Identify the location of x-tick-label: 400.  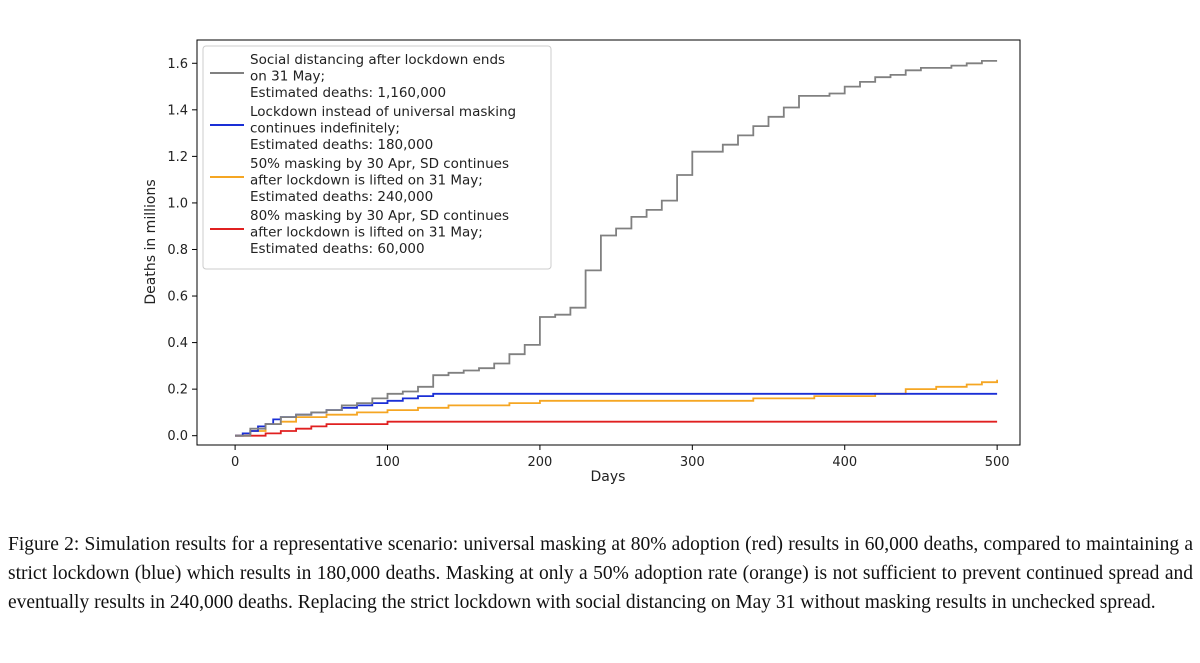
(844, 462).